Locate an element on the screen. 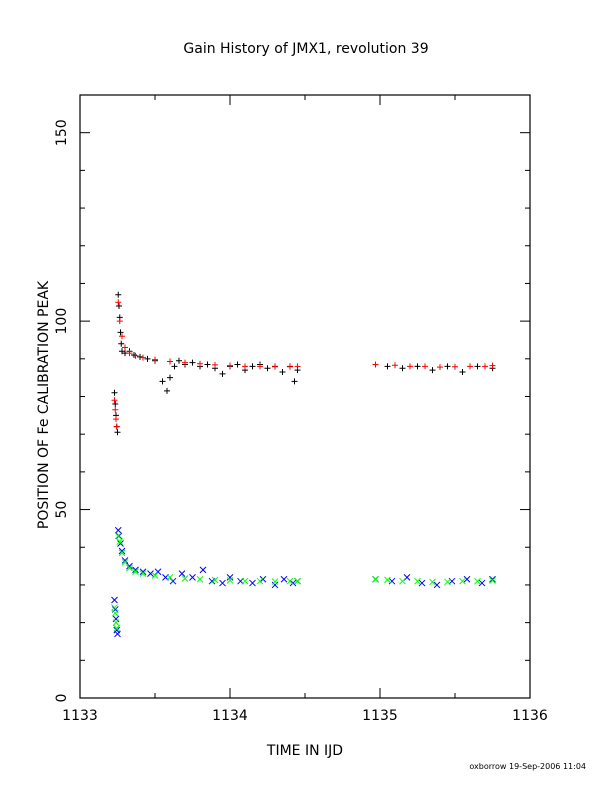 Image resolution: width=612 pixels, height=792 pixels. y-tick-label: 0 is located at coordinates (62, 698).